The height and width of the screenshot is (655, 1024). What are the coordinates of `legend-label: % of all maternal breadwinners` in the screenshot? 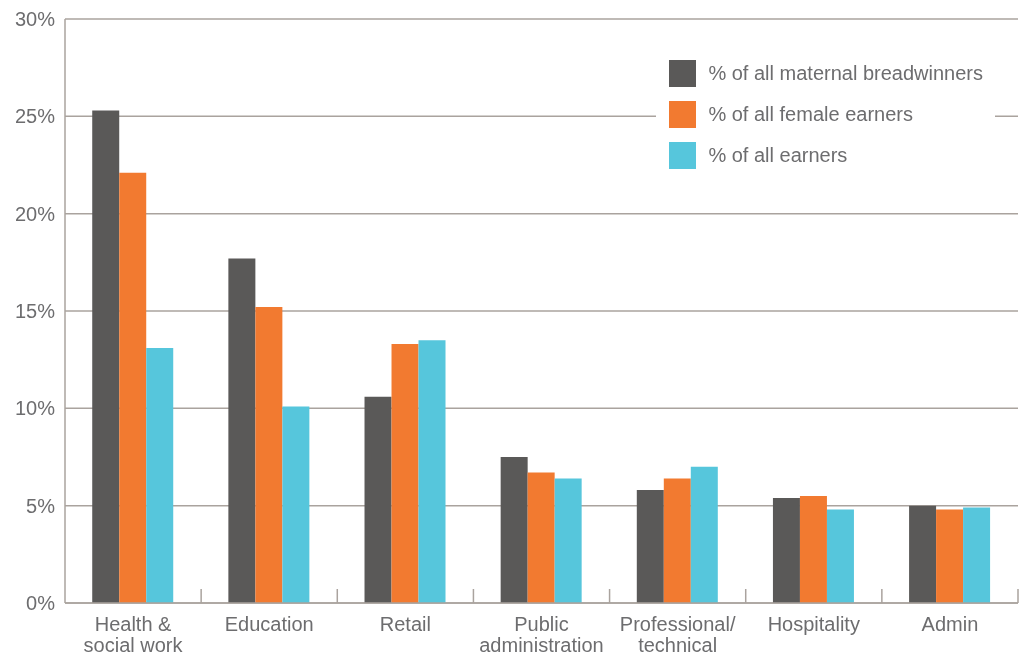 It's located at (845, 73).